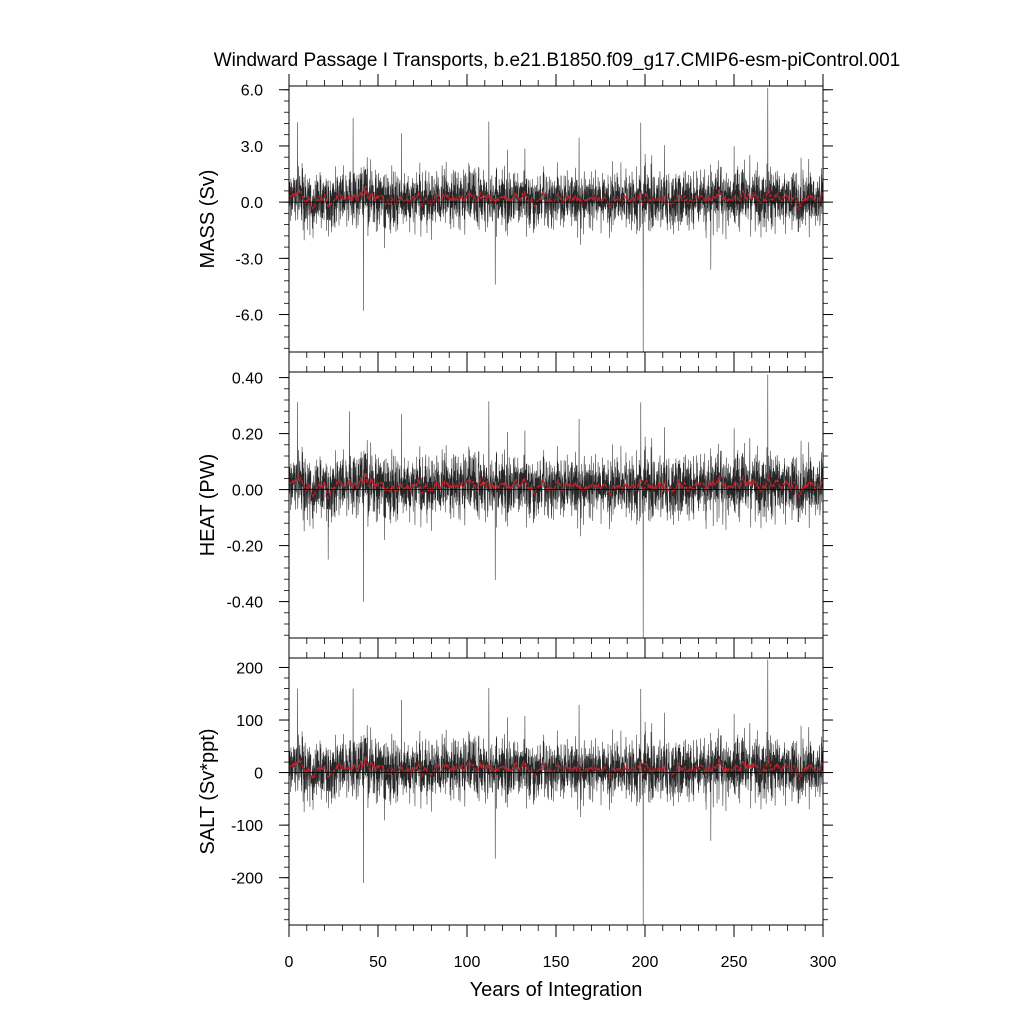  Describe the element at coordinates (249, 316) in the screenshot. I see `y-tick-label: -6.0` at that location.